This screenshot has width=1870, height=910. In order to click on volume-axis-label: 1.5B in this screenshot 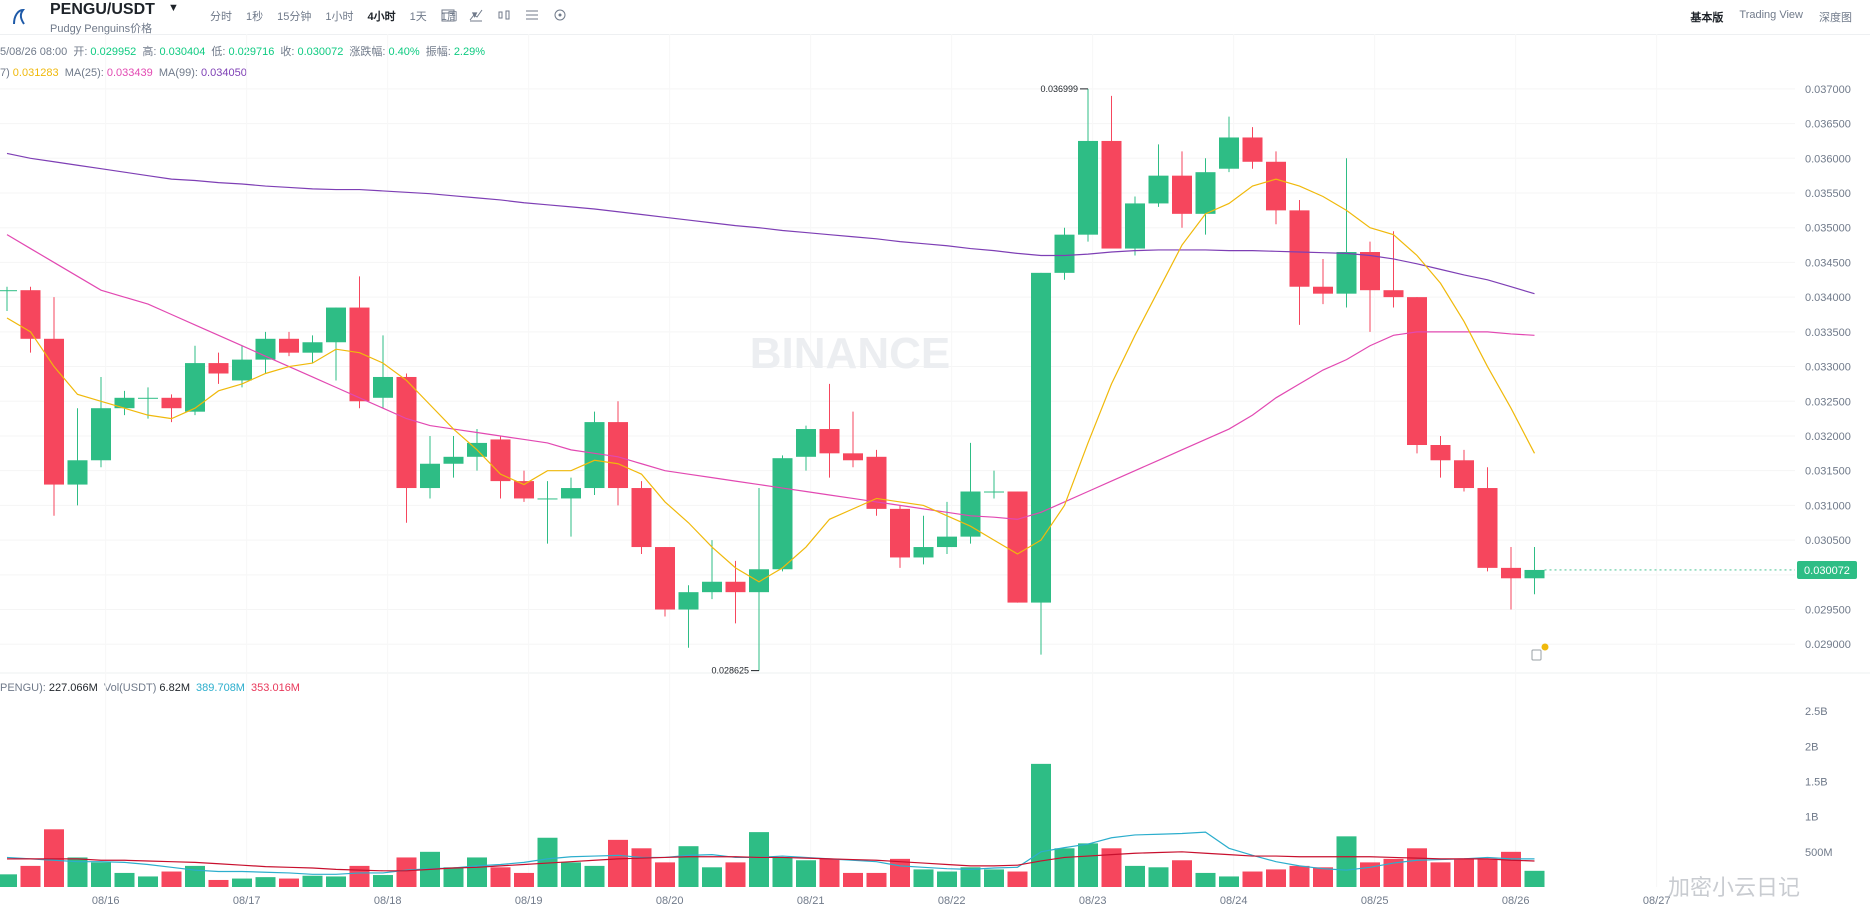, I will do `click(1816, 782)`.